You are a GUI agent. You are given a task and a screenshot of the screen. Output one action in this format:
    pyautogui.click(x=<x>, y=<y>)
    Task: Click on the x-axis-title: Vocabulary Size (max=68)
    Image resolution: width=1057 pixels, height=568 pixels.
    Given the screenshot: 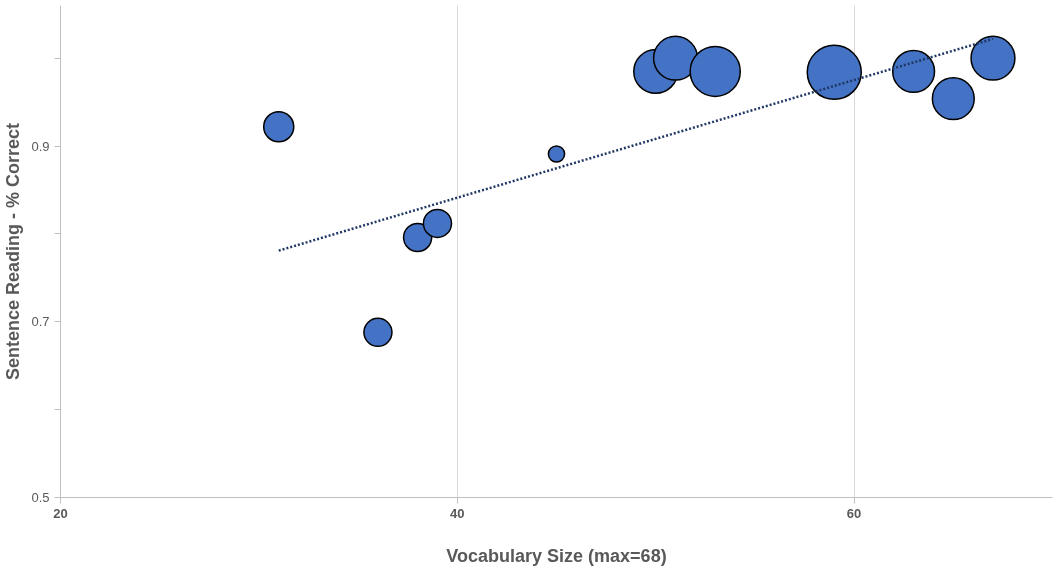 What is the action you would take?
    pyautogui.click(x=556, y=555)
    